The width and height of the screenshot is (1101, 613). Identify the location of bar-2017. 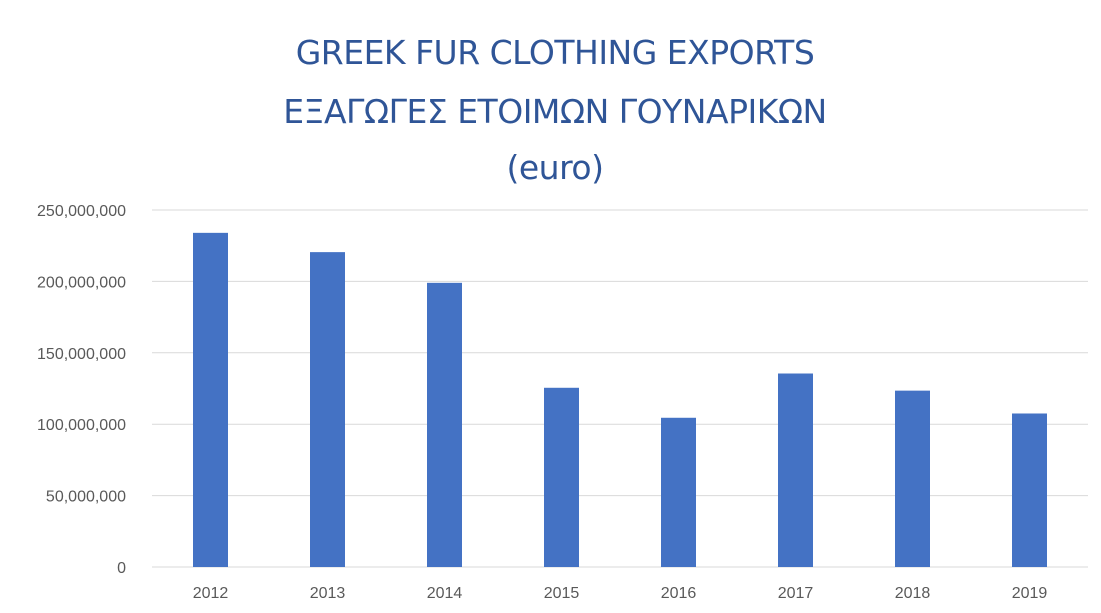
(795, 470).